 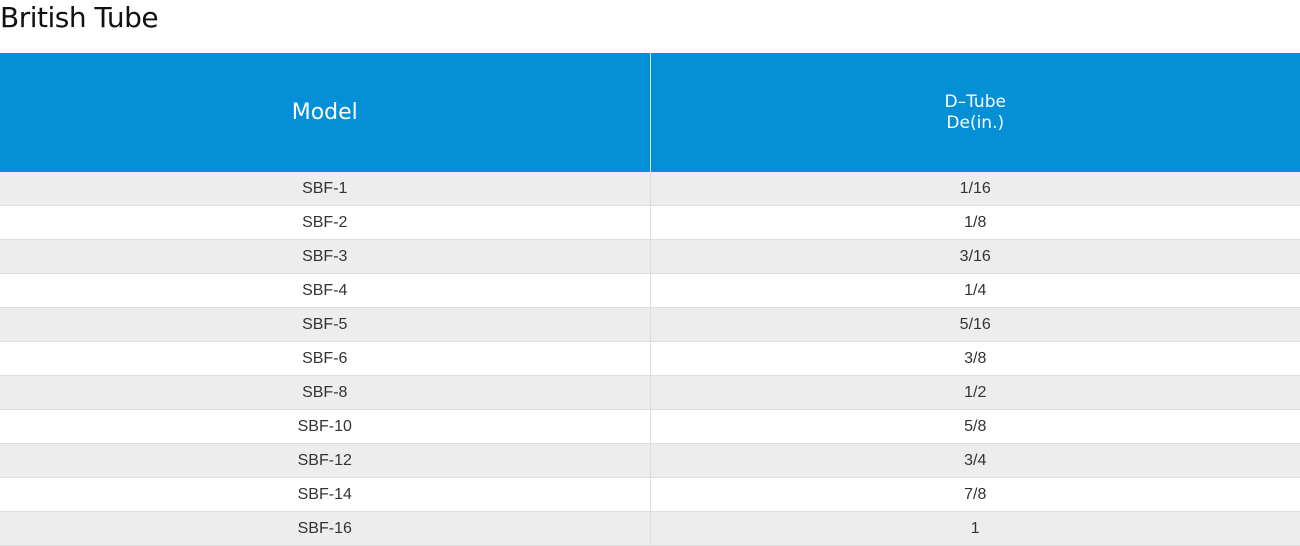 What do you see at coordinates (325, 290) in the screenshot?
I see `table-cell: SBF-4` at bounding box center [325, 290].